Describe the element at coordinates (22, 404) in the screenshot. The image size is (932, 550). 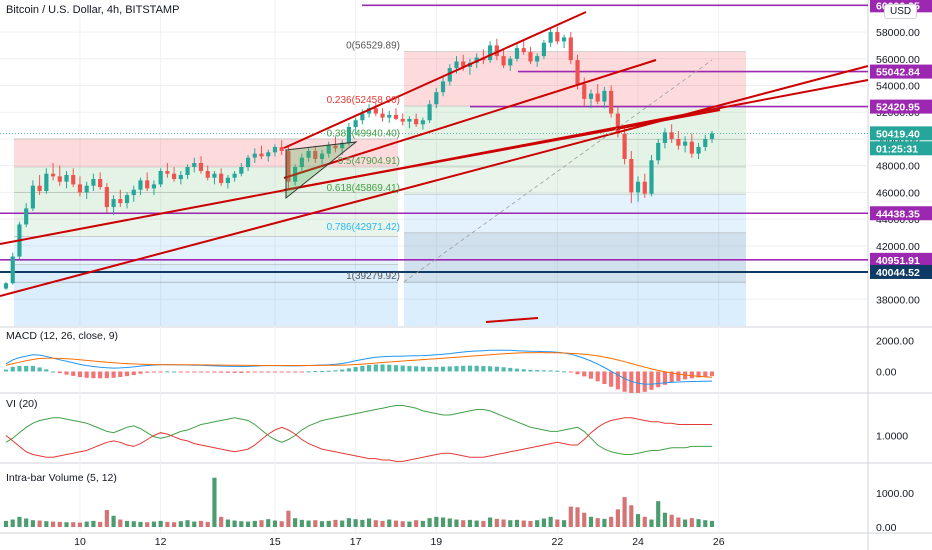
I see `vi-title: VI (20)` at that location.